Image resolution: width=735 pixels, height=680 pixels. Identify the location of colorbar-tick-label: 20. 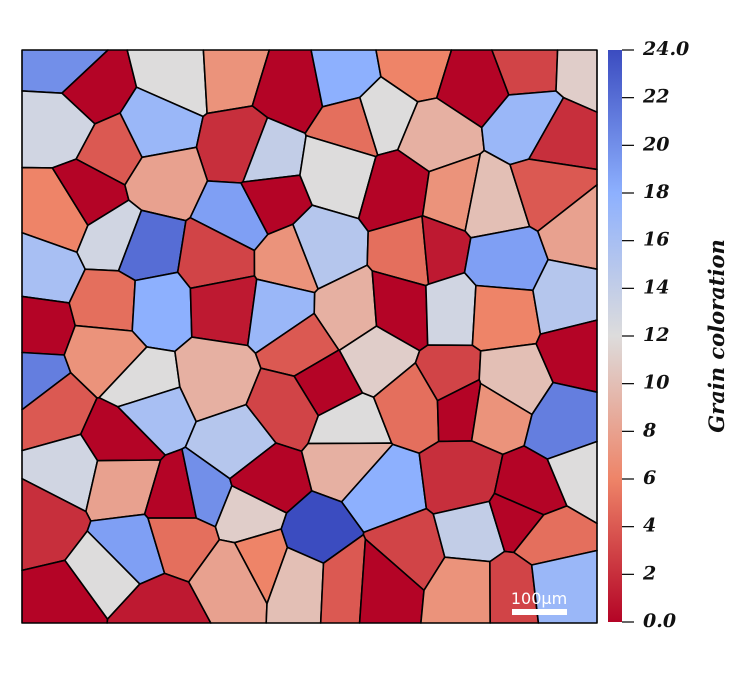
(655, 144).